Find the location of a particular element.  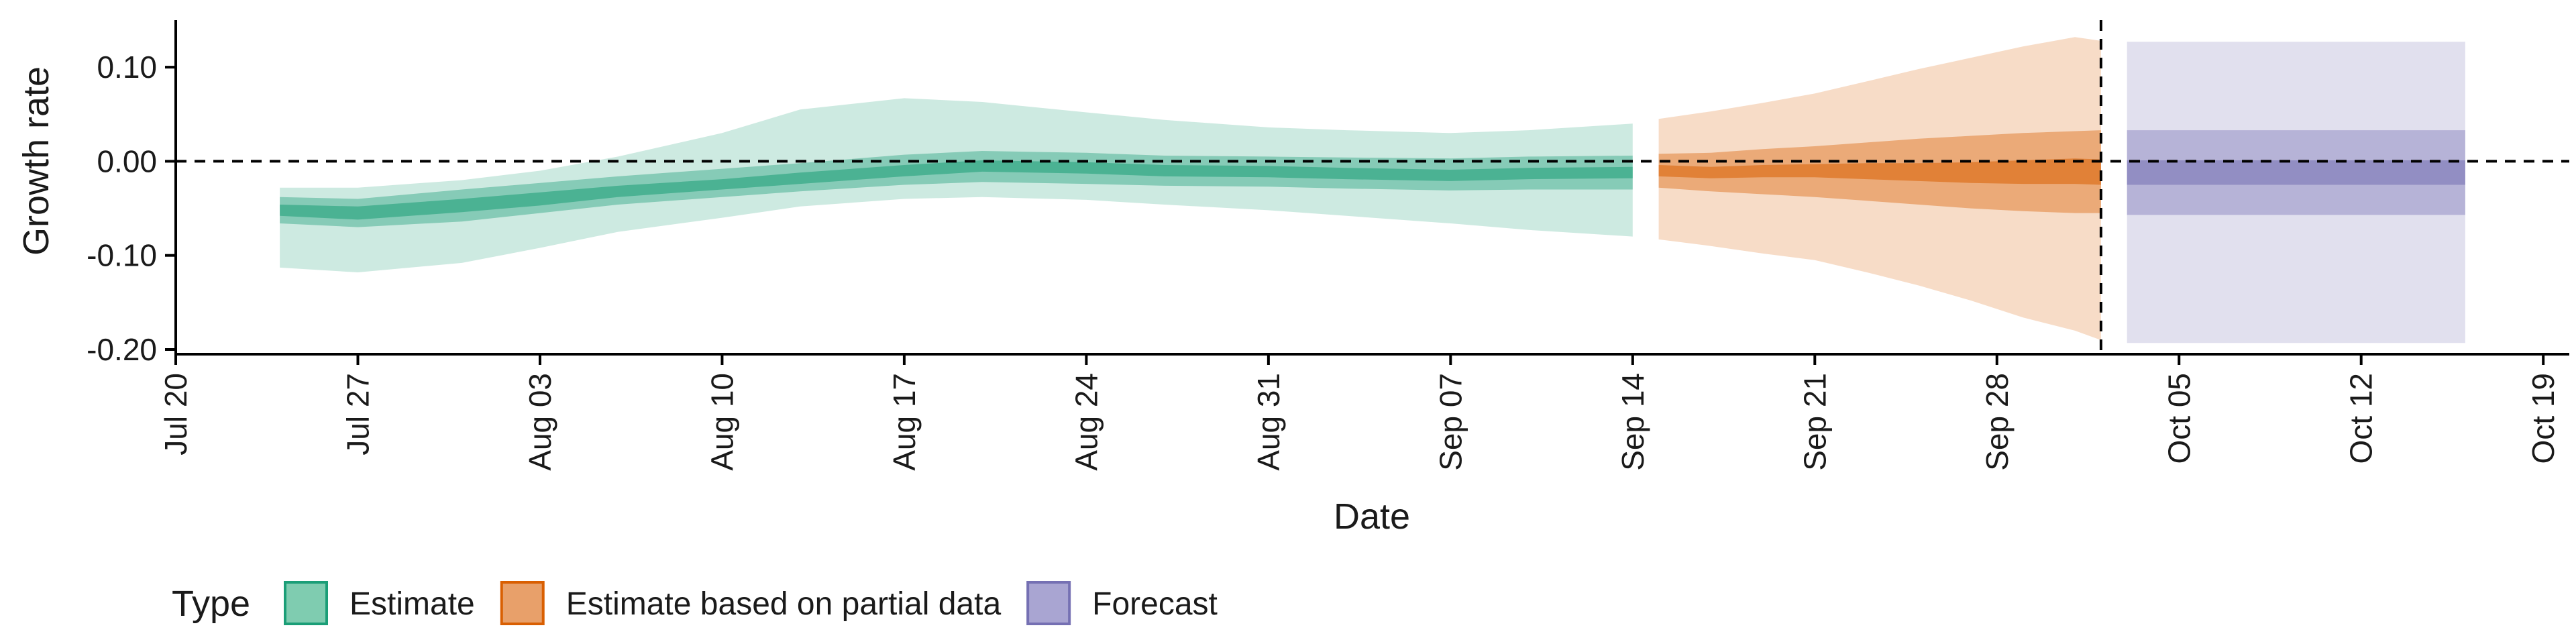

x-tick-label: Aug 24 is located at coordinates (1086, 422).